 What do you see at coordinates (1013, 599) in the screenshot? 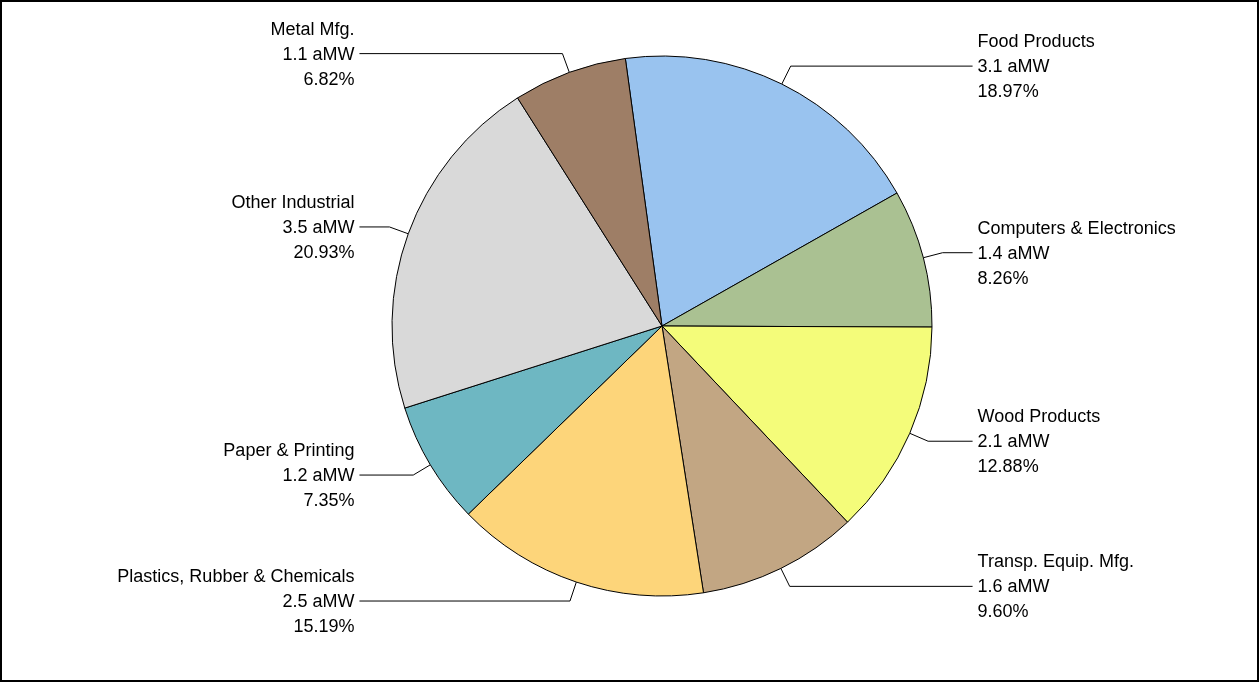
I see `data-label: 1.6 aMW 9.60%` at bounding box center [1013, 599].